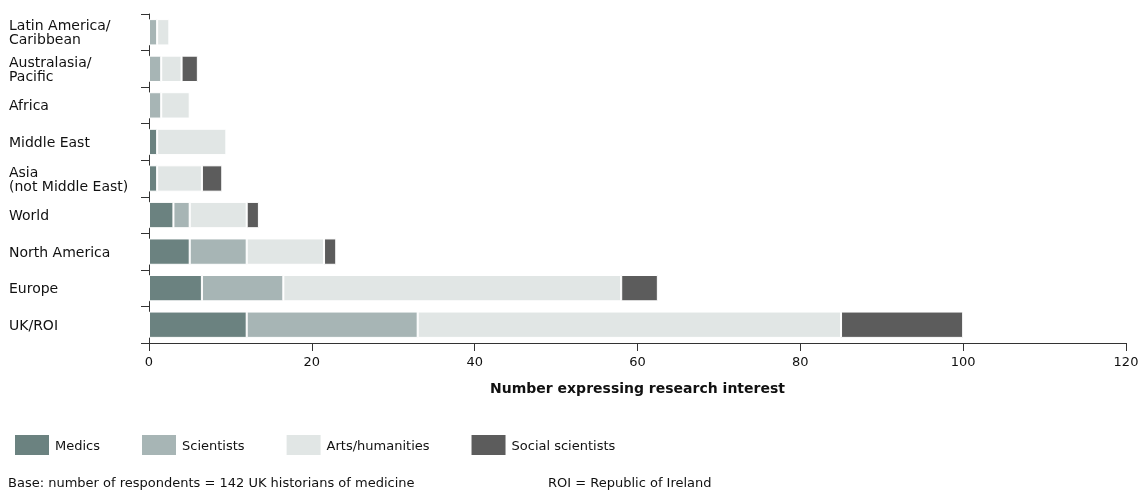  I want to click on y-tick-label: Africa, so click(29, 105).